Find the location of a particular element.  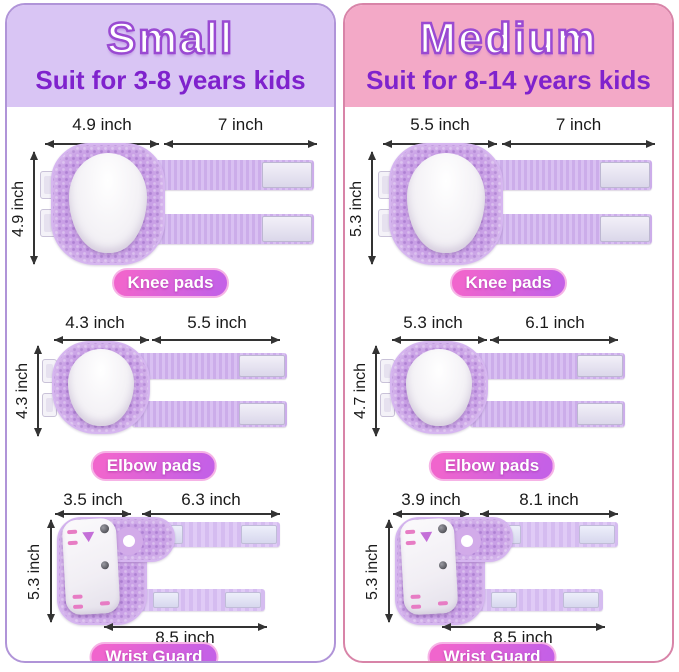

wrist-guard-section: 3.5 inch 6.3 inch 5.3 inch is located at coordinates (170, 574).